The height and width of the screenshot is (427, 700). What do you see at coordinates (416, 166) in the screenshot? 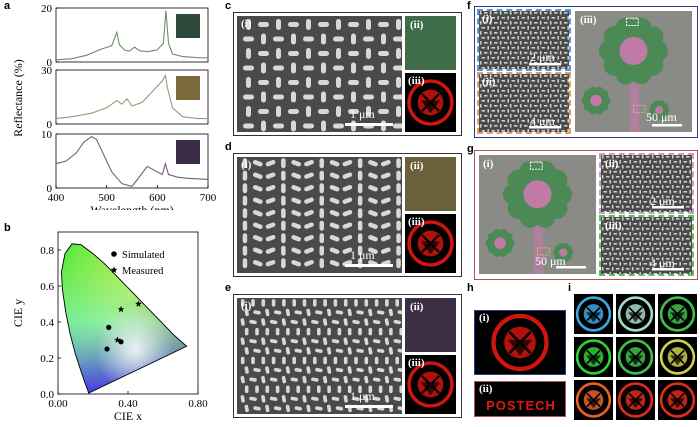
I see `sublabel-d-ii: (ii)` at bounding box center [416, 166].